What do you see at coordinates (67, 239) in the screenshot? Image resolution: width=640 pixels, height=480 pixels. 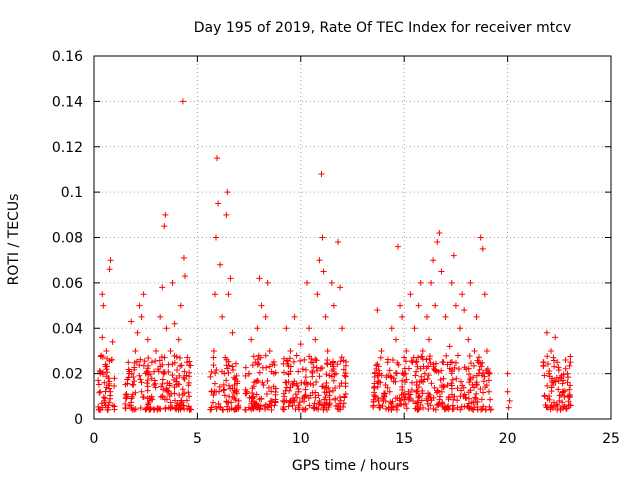 I see `y-tick-label: 0.08` at bounding box center [67, 239].